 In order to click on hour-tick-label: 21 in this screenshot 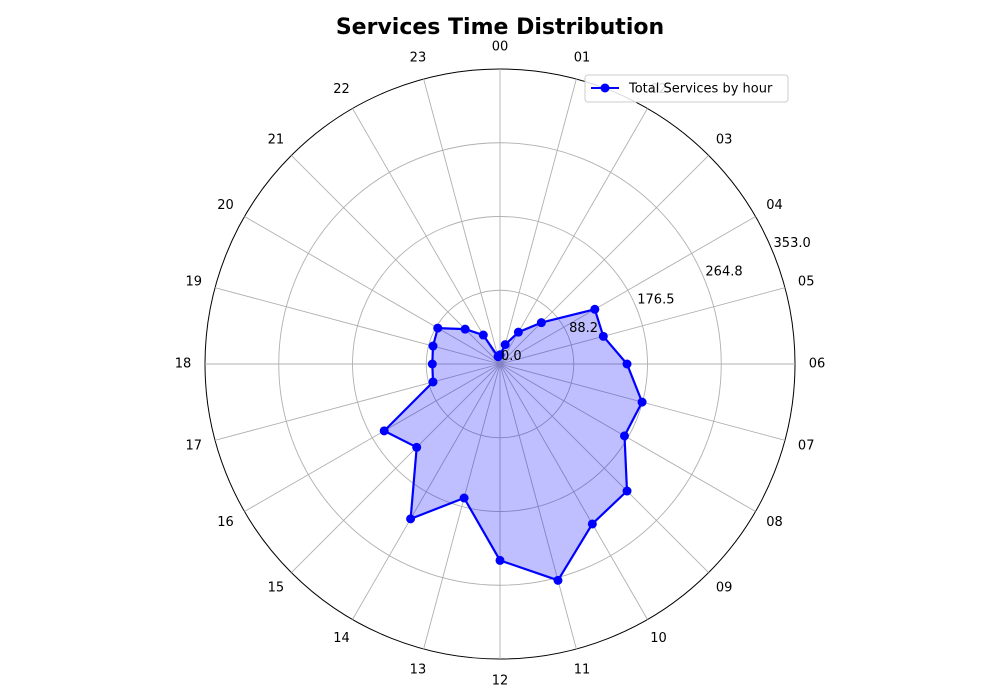, I will do `click(276, 139)`.